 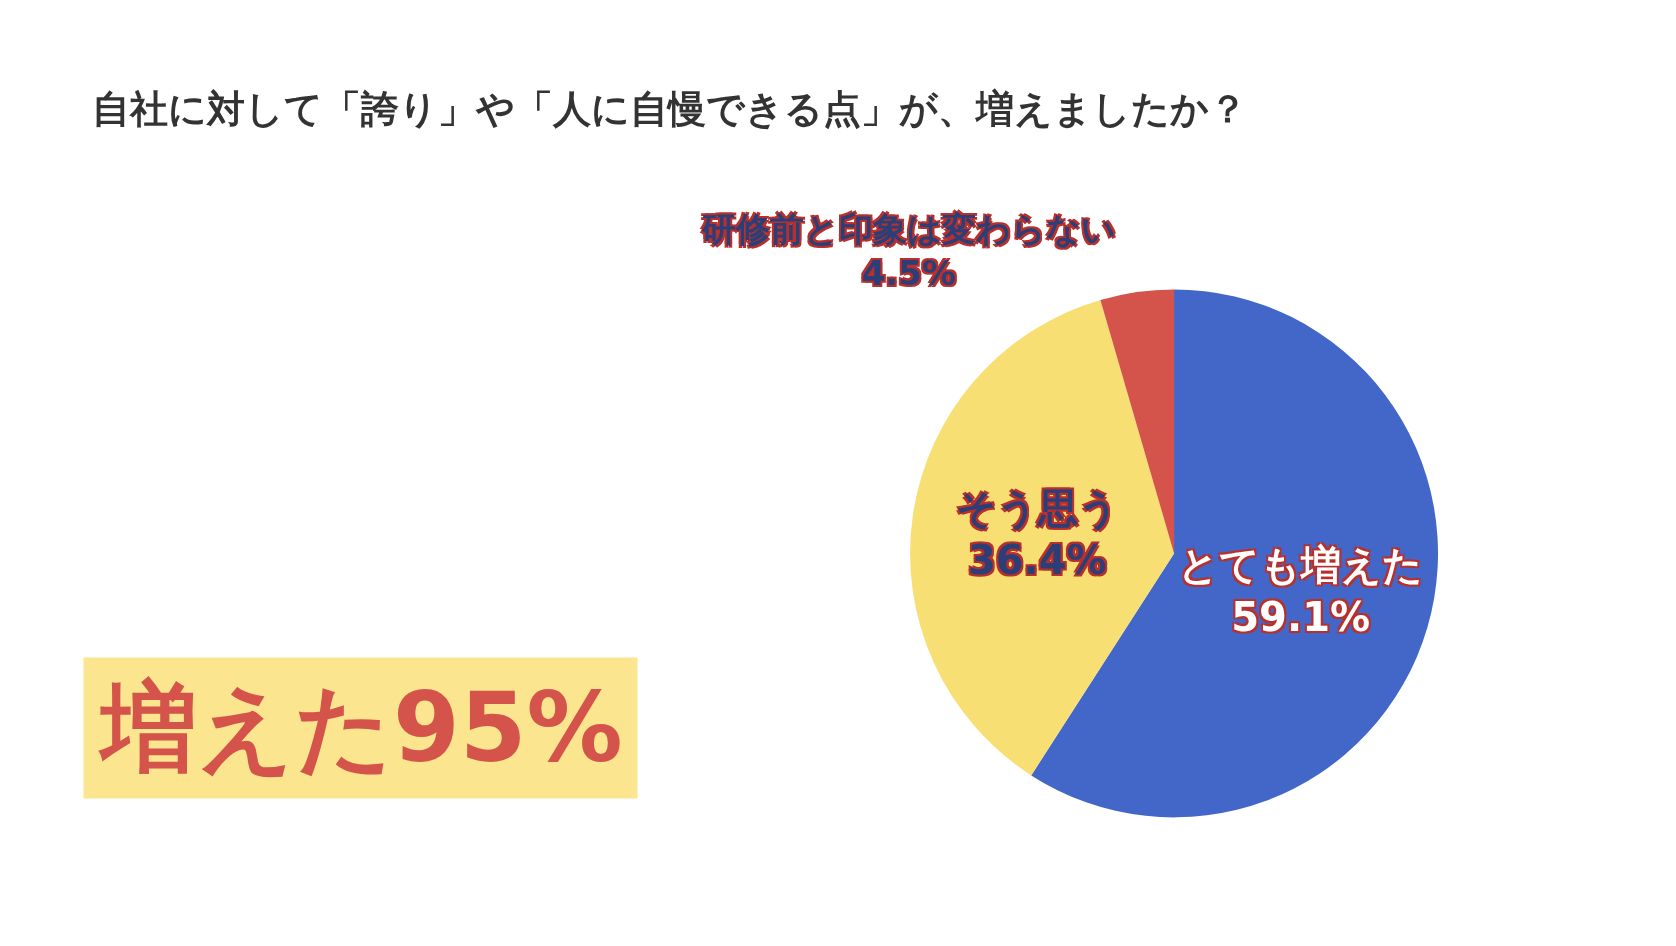 What do you see at coordinates (670, 109) in the screenshot?
I see `chart-title: 自社に対して「誇り」や「人に自慢できる点」が、増えましたか？` at bounding box center [670, 109].